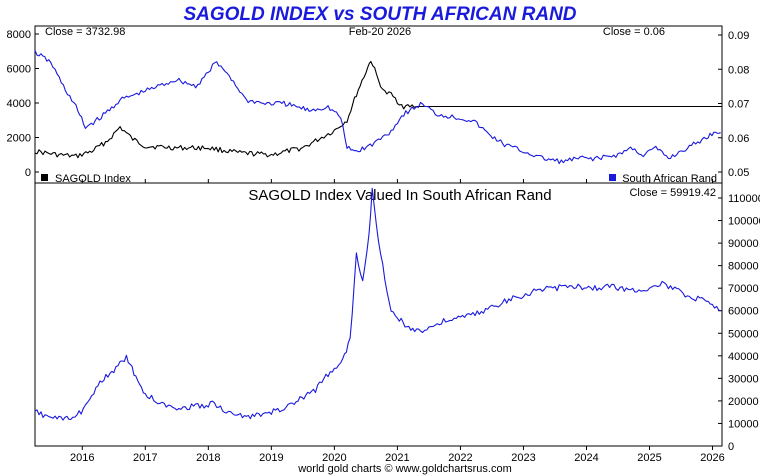 The width and height of the screenshot is (760, 475). I want to click on bottom-right-tick-label: 0, so click(731, 447).